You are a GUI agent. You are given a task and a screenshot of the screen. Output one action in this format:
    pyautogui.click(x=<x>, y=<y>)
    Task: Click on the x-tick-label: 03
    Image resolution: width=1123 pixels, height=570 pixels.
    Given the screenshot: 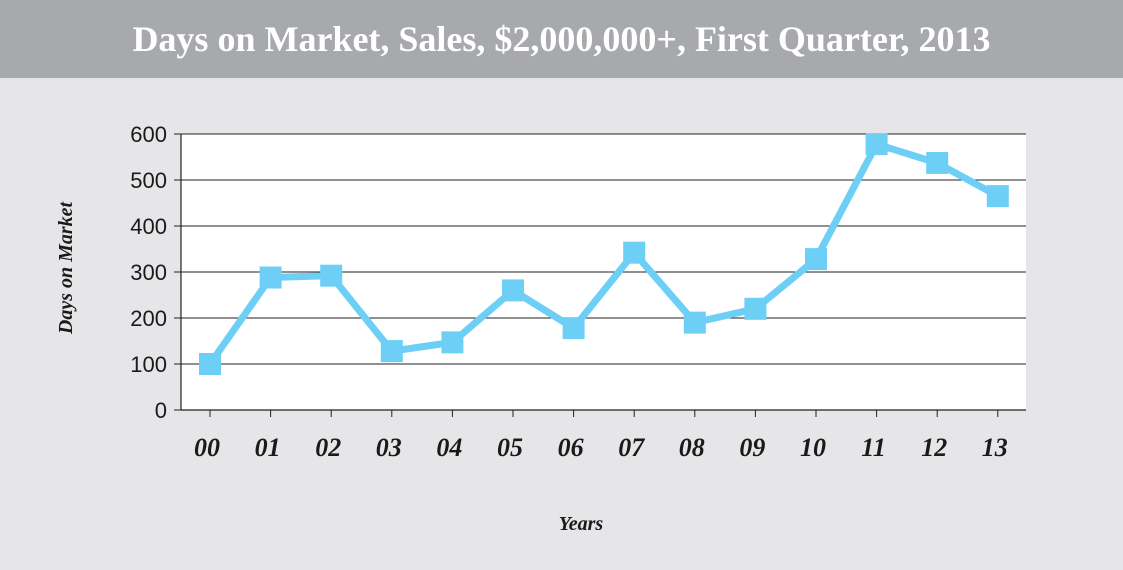 What is the action you would take?
    pyautogui.click(x=389, y=447)
    